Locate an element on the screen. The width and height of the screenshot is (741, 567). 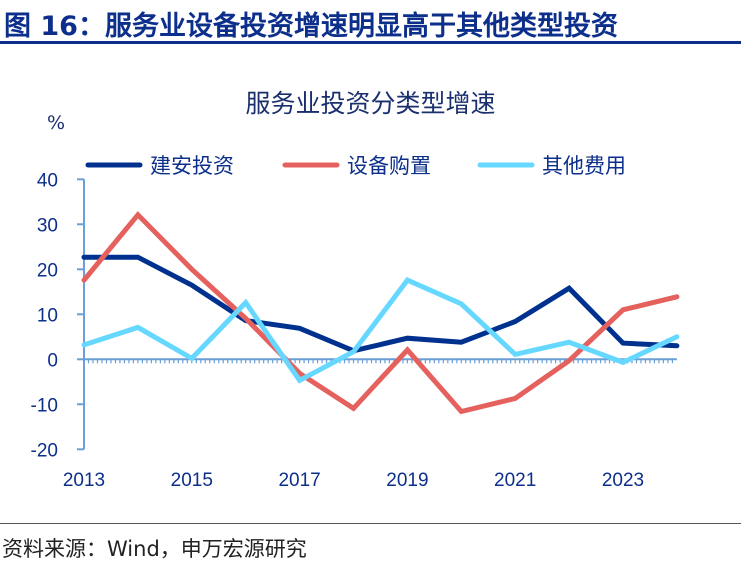
x-tick-label: 2015 is located at coordinates (192, 480).